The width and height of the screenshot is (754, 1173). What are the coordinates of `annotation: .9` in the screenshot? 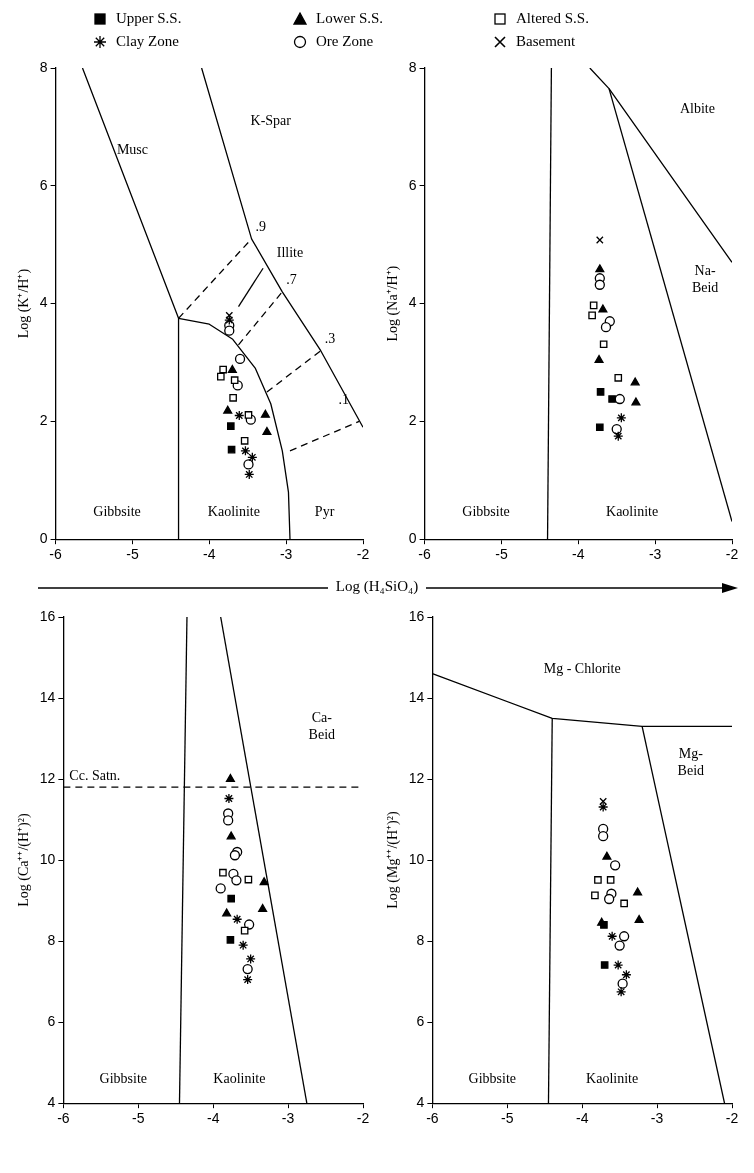 It's located at (261, 226).